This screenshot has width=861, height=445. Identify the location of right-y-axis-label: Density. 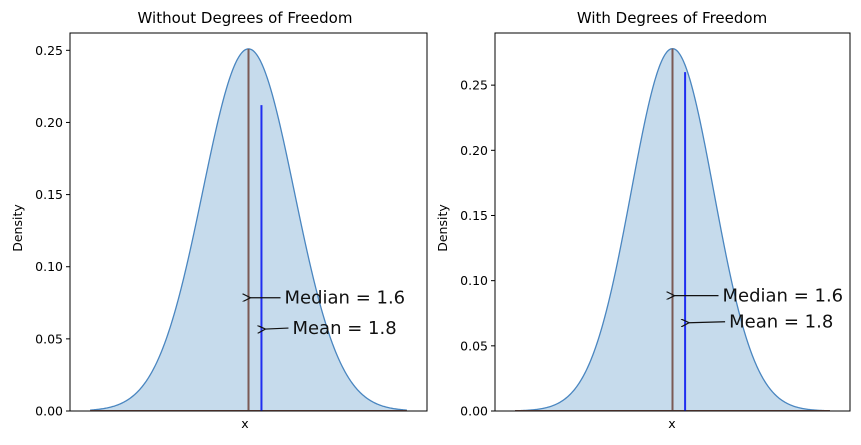
(442, 228).